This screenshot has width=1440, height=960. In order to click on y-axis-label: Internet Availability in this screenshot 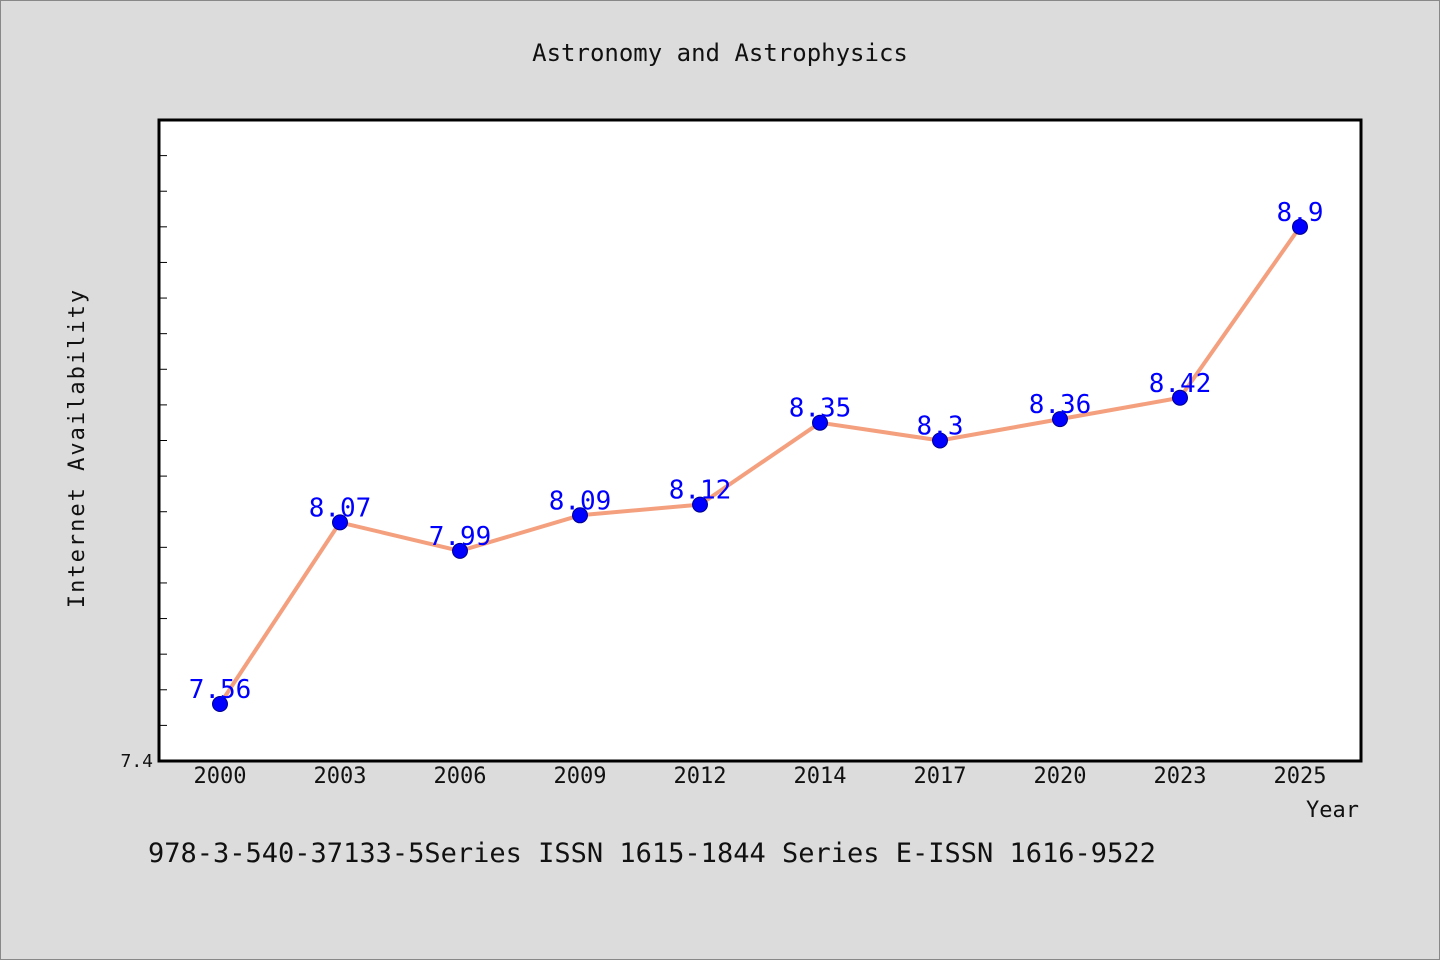, I will do `click(77, 448)`.